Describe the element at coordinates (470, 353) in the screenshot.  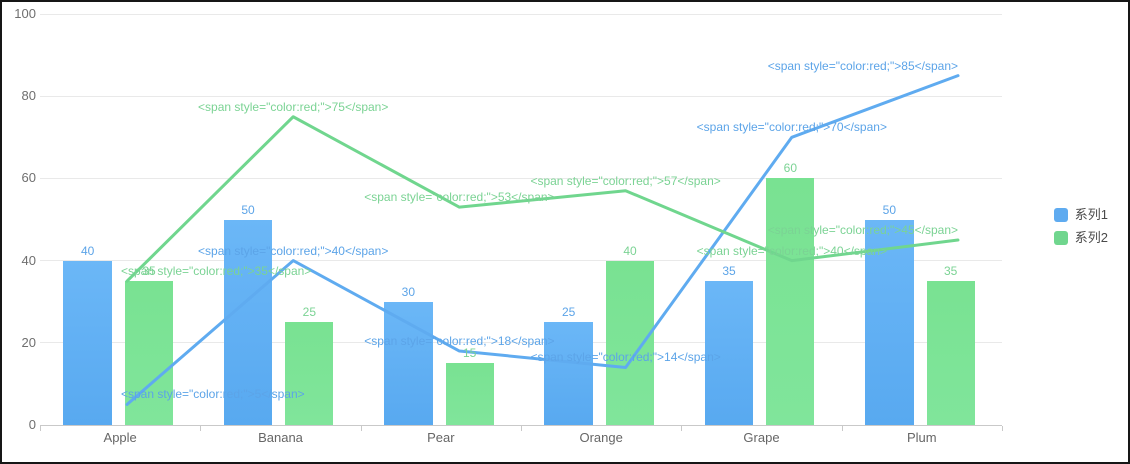
I see `bar-value-label: 15` at that location.